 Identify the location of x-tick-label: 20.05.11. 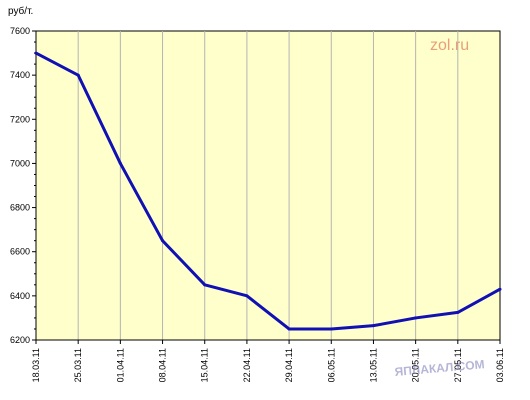
(416, 365).